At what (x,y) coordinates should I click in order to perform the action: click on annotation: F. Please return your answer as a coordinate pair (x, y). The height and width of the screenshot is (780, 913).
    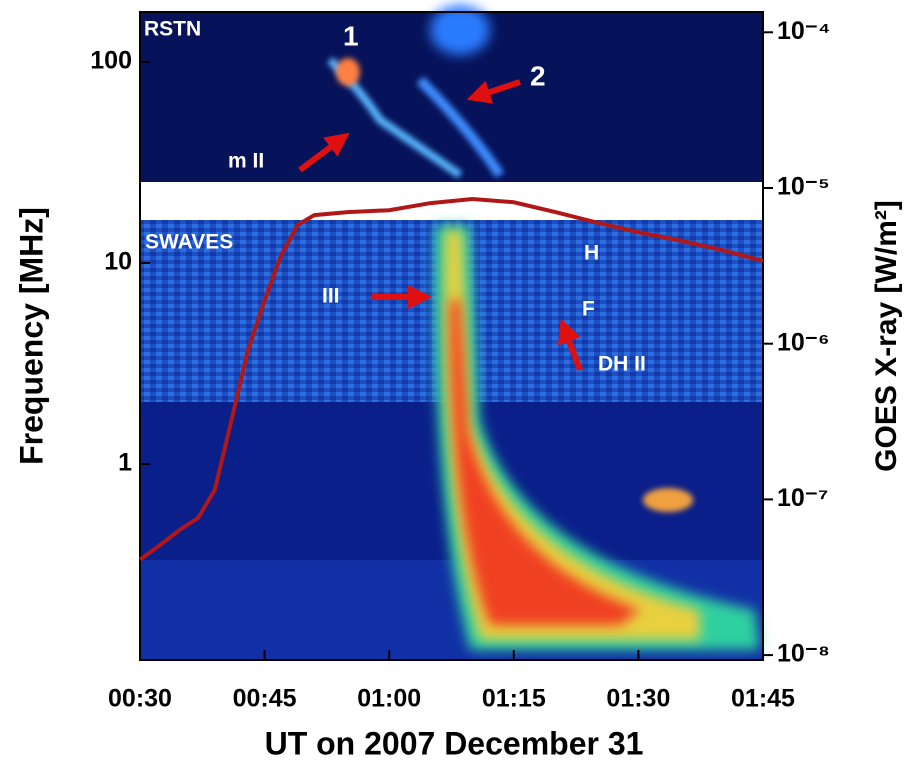
    Looking at the image, I should click on (588, 309).